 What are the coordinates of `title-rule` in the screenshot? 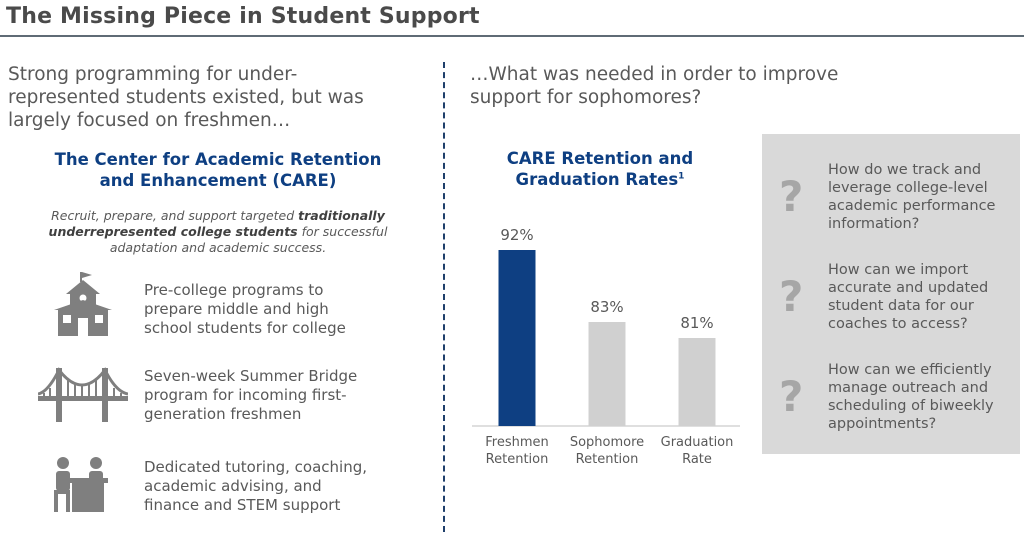 It's located at (512, 36).